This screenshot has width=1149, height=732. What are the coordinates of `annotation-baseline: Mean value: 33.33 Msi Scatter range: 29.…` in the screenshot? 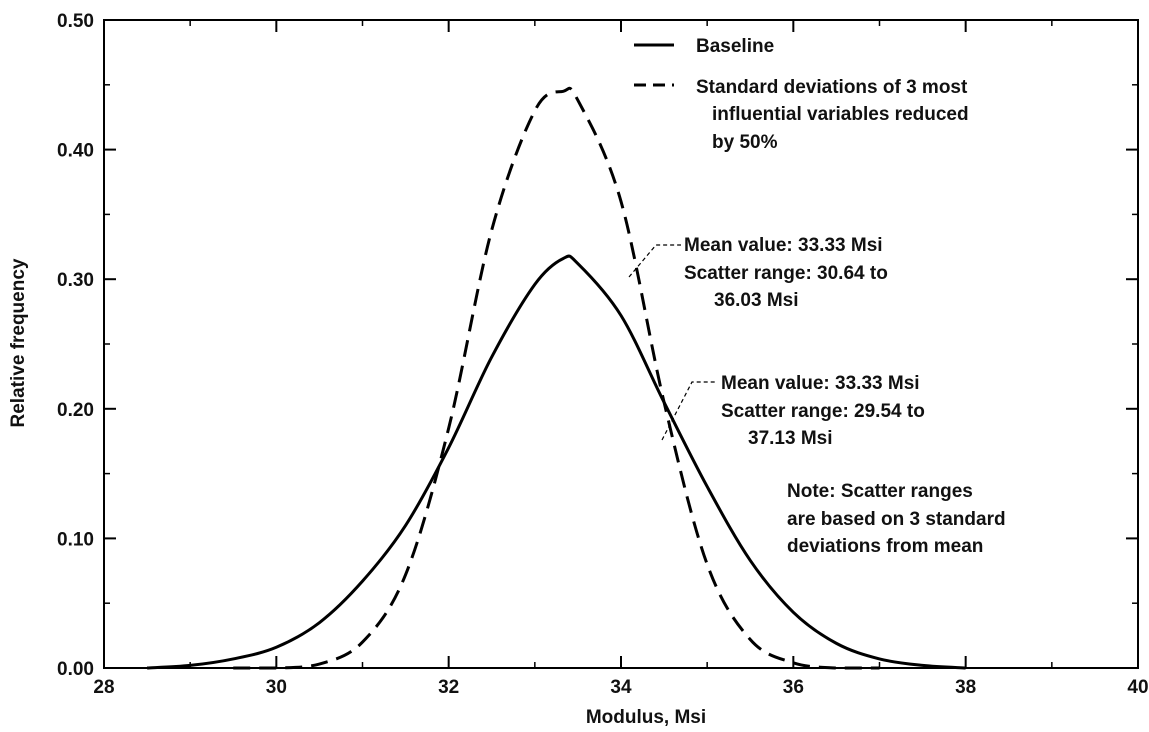 It's located at (793, 411).